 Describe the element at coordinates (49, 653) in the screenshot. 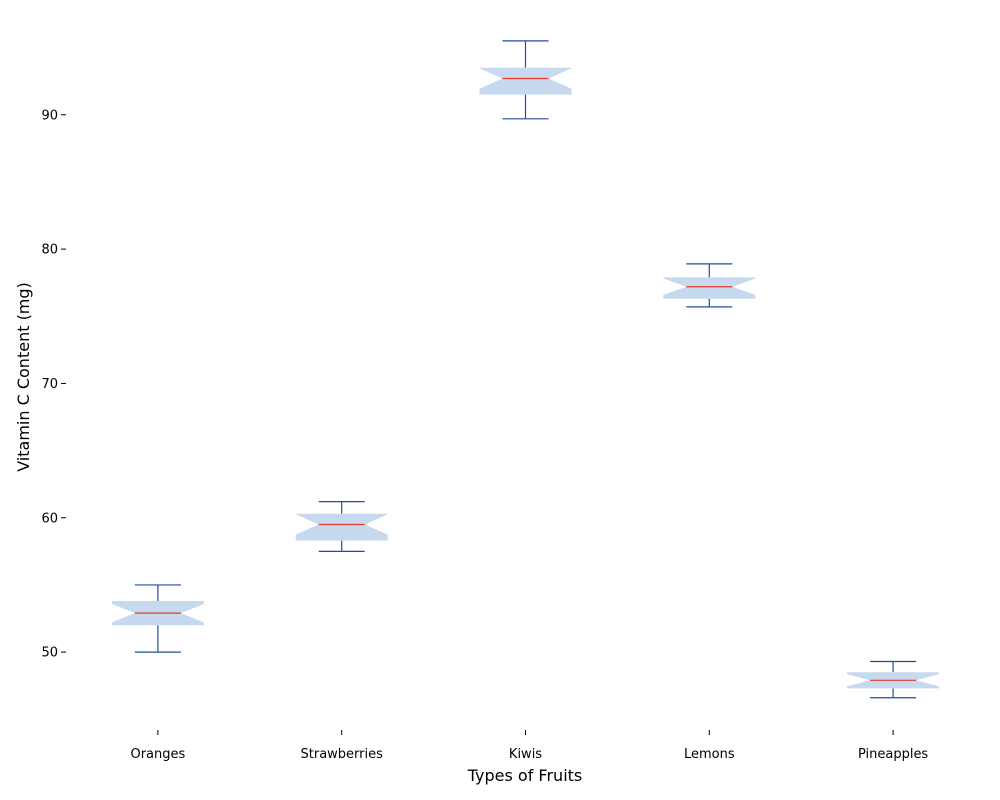

I see `y-tick-label: 50` at that location.